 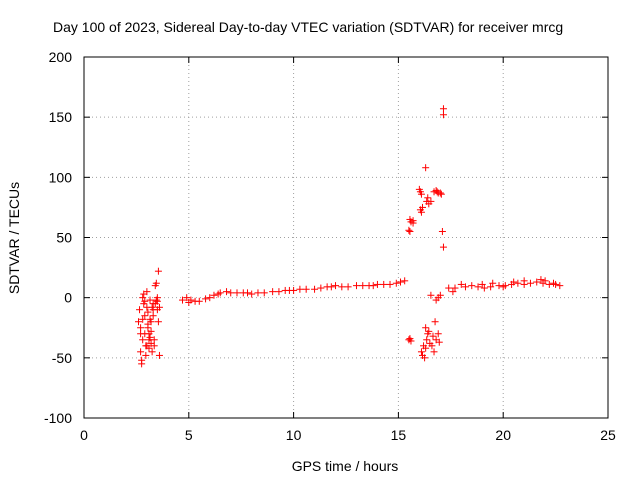 I want to click on y-tick-label: -100, so click(x=58, y=418).